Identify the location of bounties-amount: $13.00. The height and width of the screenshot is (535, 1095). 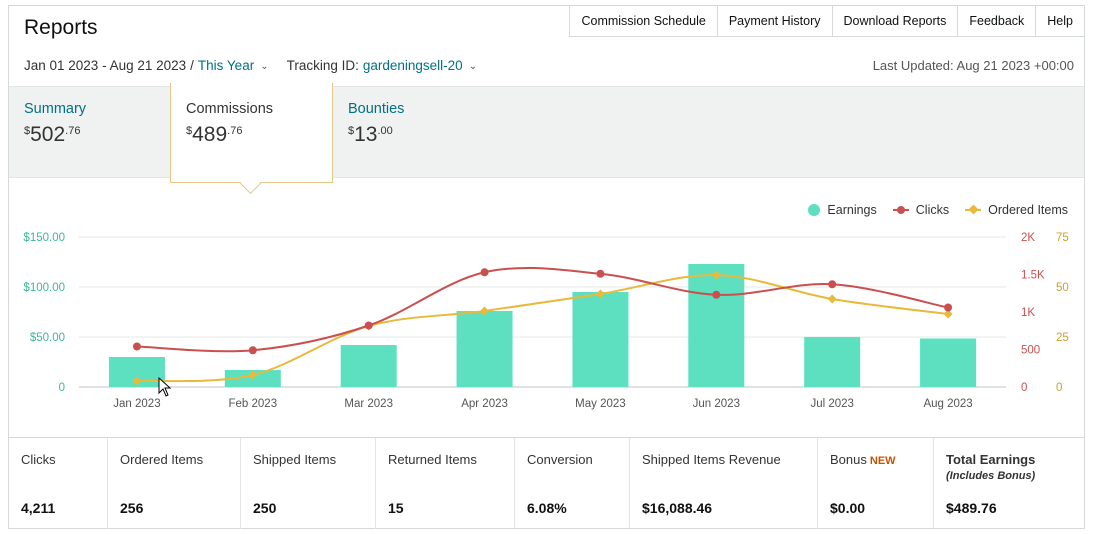
(413, 135).